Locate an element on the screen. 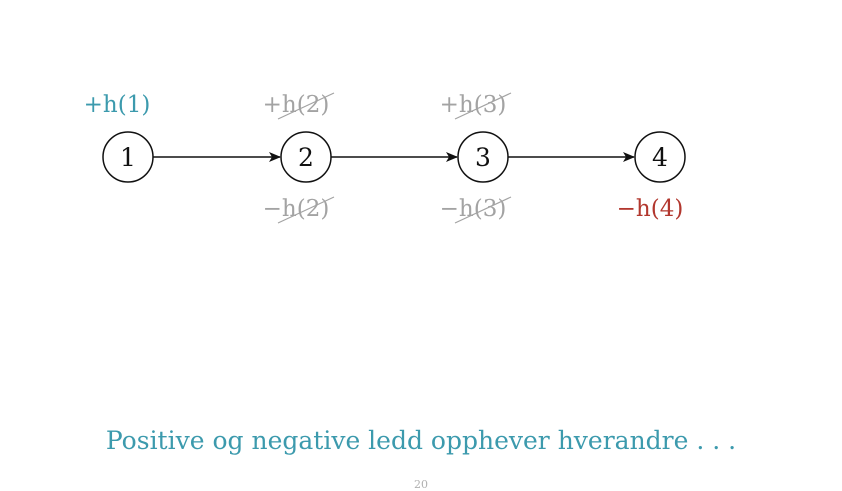 Image resolution: width=842 pixels, height=491 pixels. strike-minus-h2 is located at coordinates (306, 210).